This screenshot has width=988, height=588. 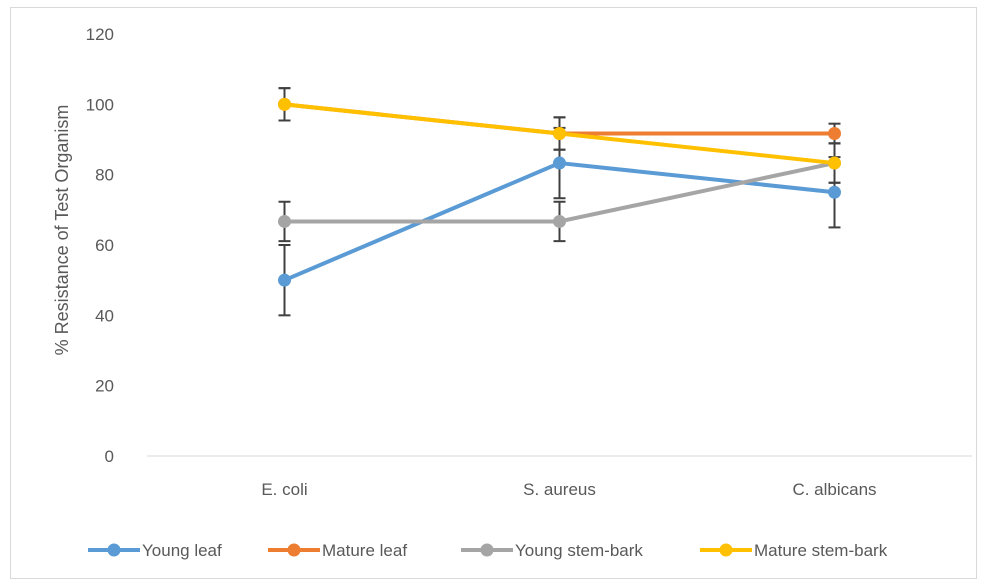 I want to click on legend-item-mature-stem-bark: Mature stem-bark, so click(x=794, y=550).